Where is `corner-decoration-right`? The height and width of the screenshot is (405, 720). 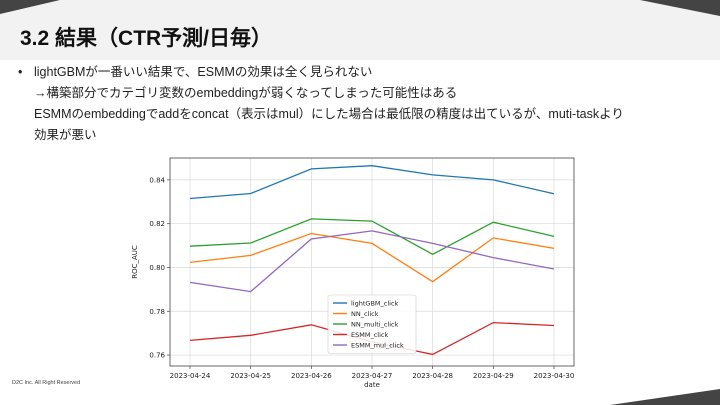 corner-decoration-right is located at coordinates (680, 8).